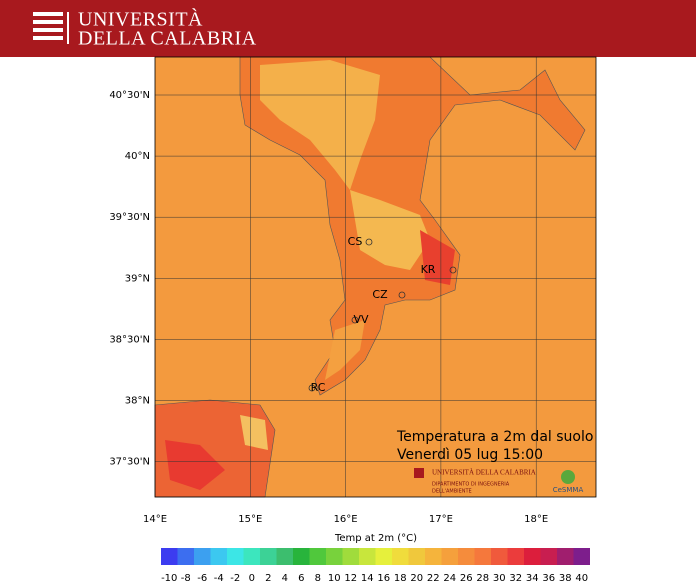 The width and height of the screenshot is (696, 584). I want to click on city-label: KR, so click(428, 269).